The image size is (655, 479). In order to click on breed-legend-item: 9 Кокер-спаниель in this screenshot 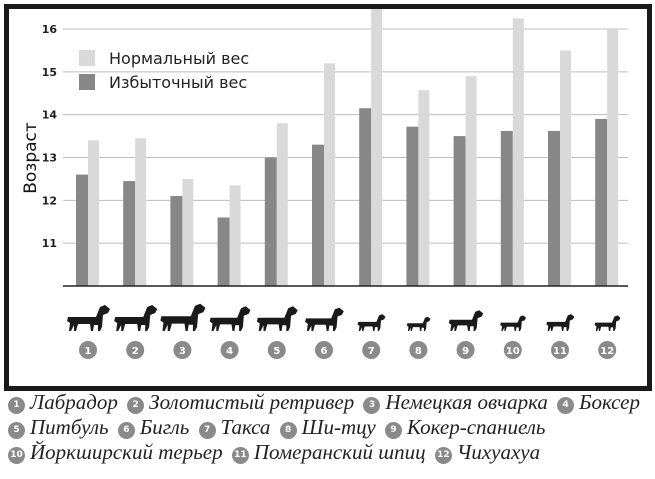, I will do `click(465, 427)`.